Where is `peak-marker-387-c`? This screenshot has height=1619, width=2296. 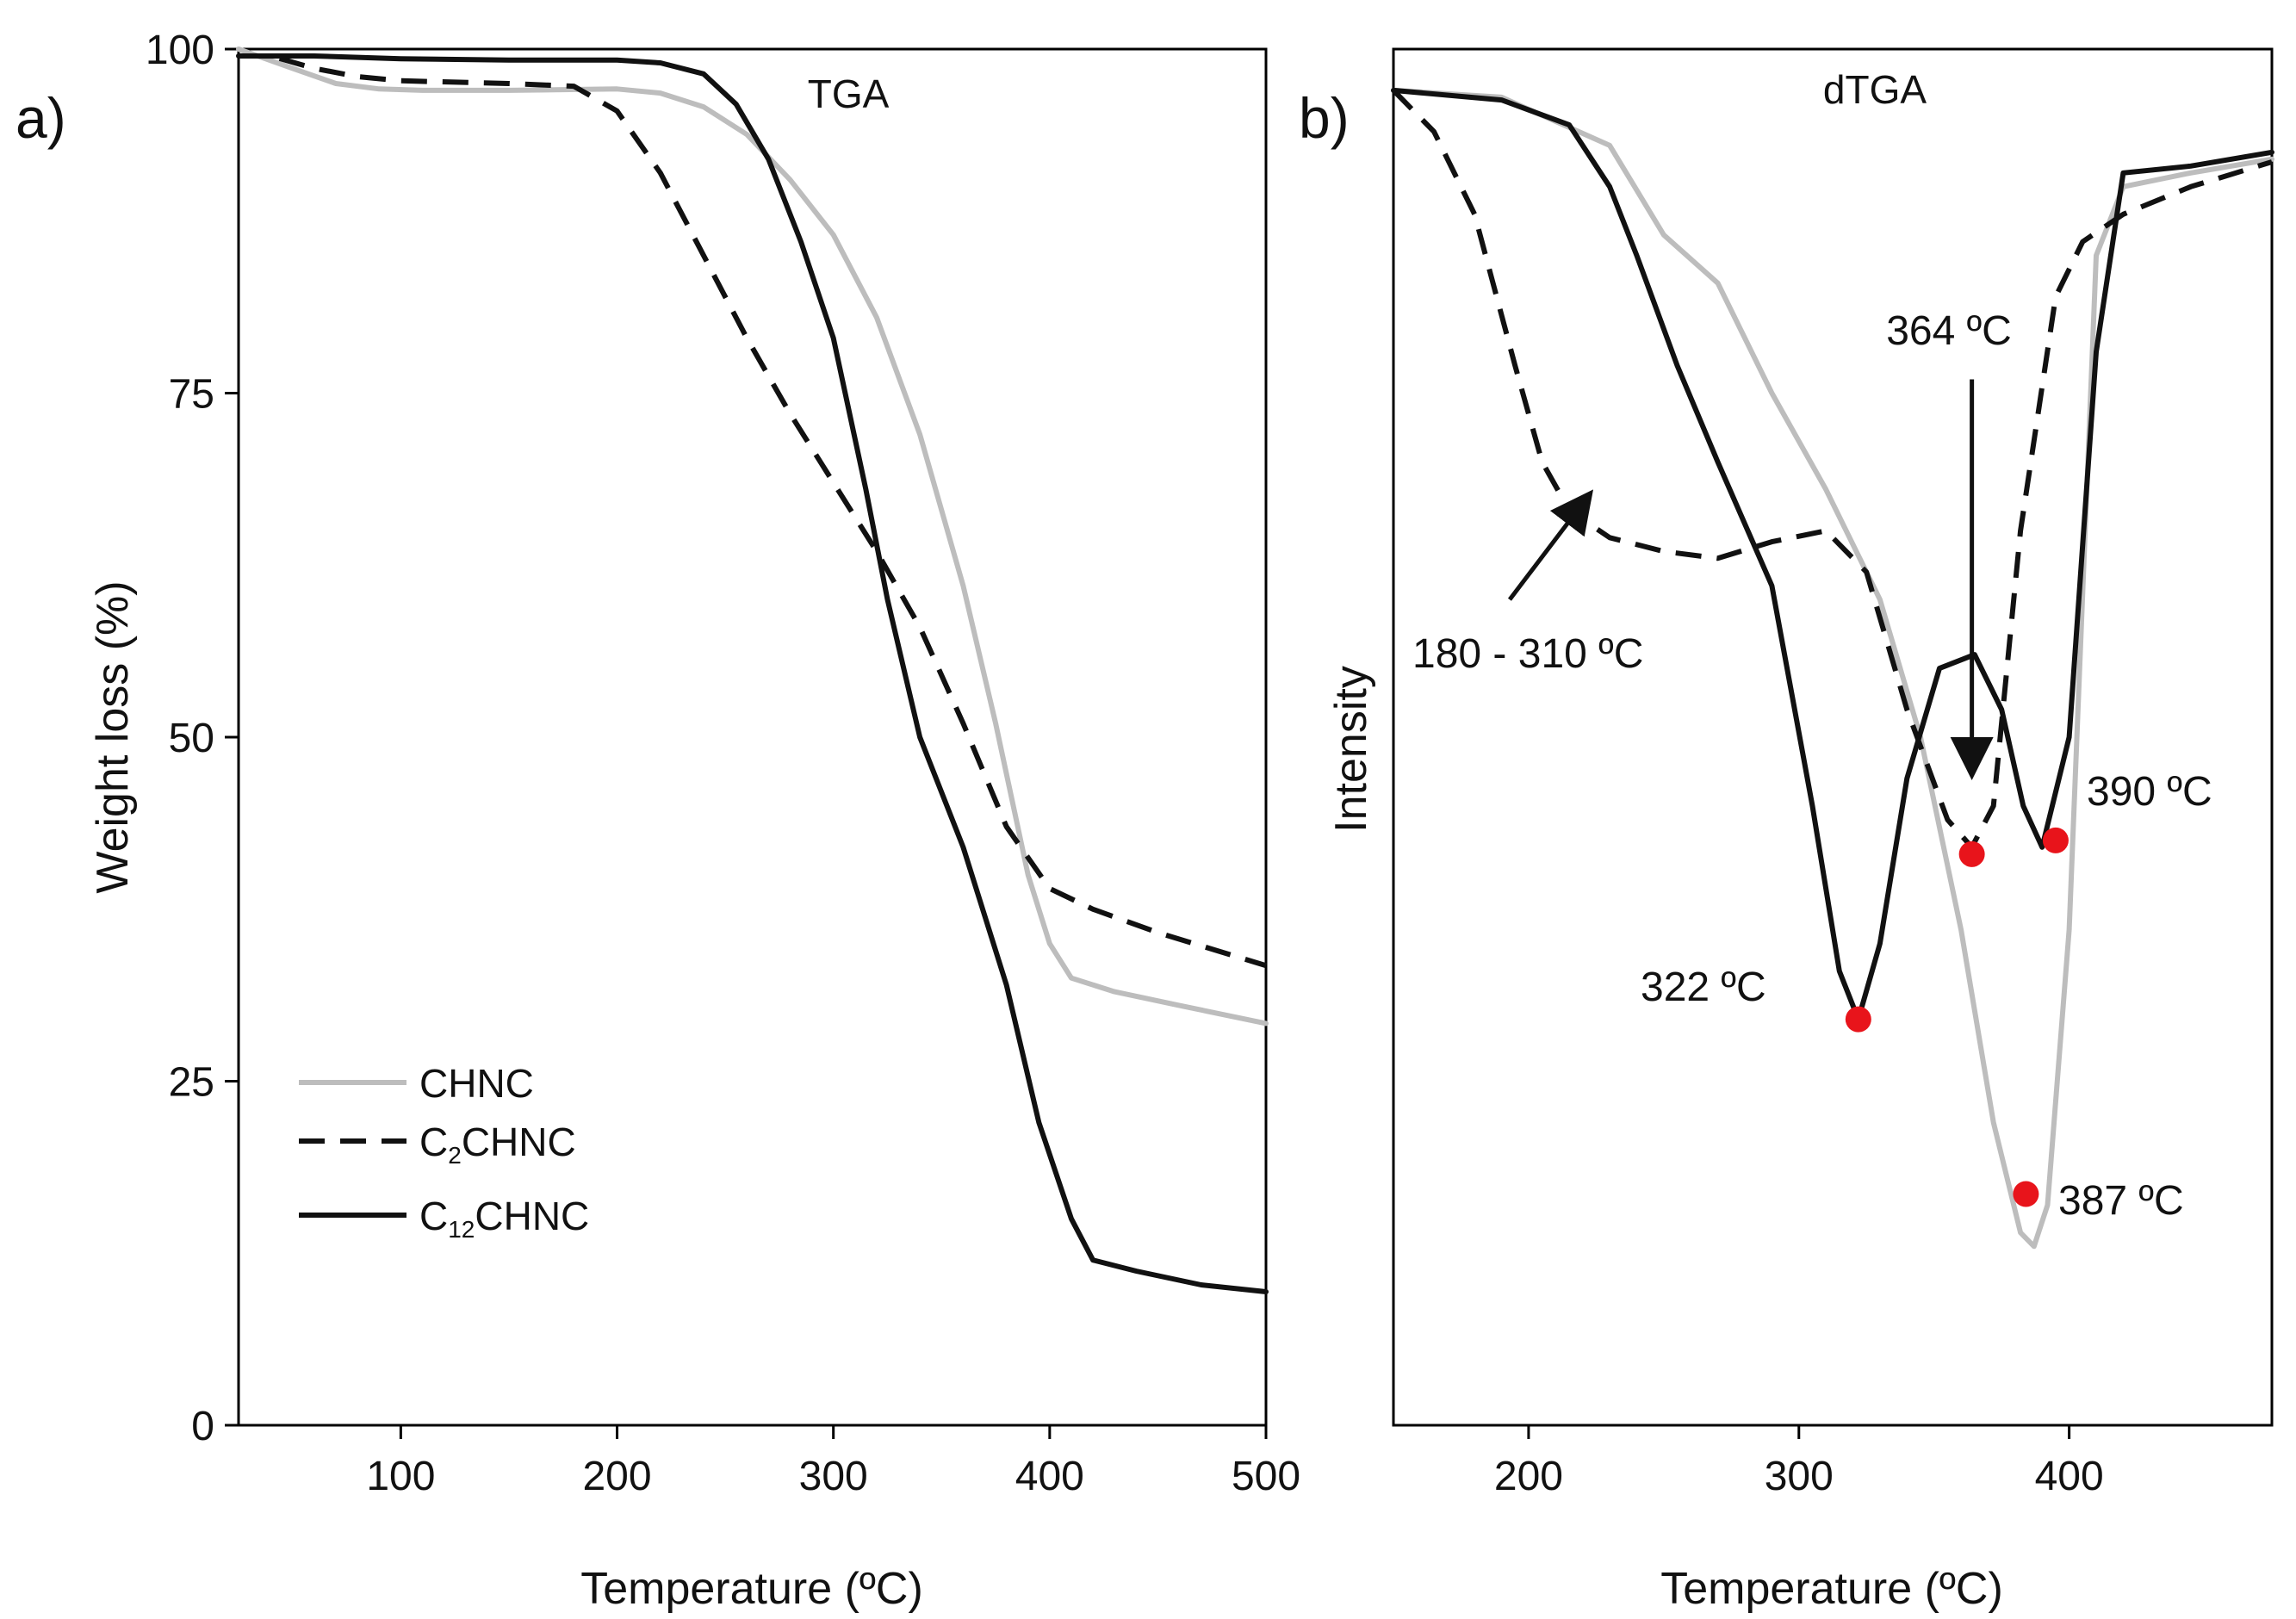 peak-marker-387-c is located at coordinates (2026, 1194).